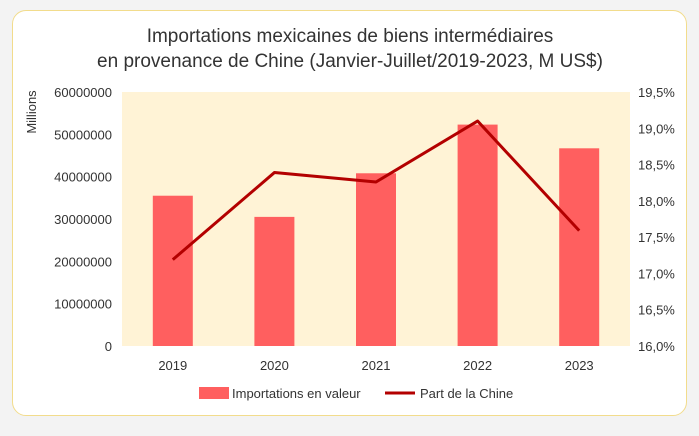 The height and width of the screenshot is (436, 699). I want to click on x-tick-label: 2022, so click(477, 365).